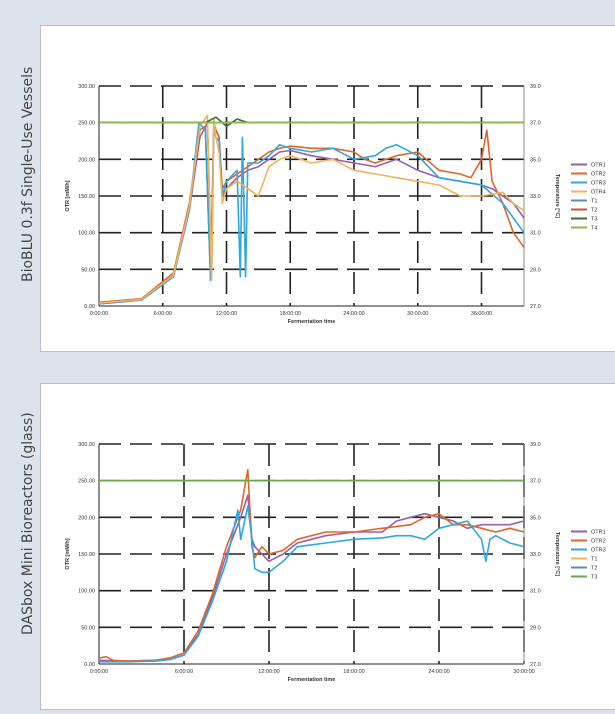  What do you see at coordinates (86, 197) in the screenshot?
I see `c1-ytick-label: 150.00` at bounding box center [86, 197].